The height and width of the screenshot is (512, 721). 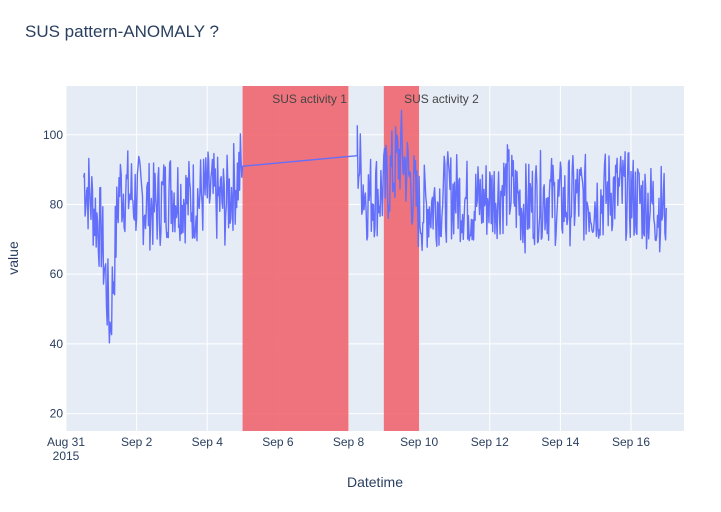 What do you see at coordinates (13, 258) in the screenshot?
I see `y-axis-label: value` at bounding box center [13, 258].